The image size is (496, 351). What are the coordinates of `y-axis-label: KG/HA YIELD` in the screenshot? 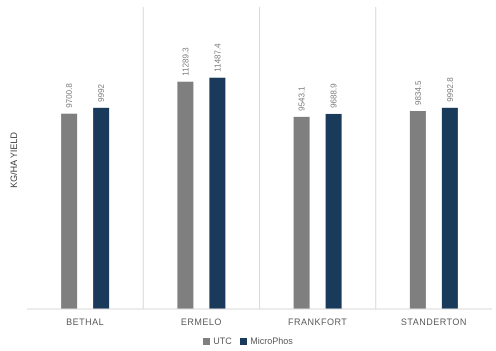 It's located at (14, 160).